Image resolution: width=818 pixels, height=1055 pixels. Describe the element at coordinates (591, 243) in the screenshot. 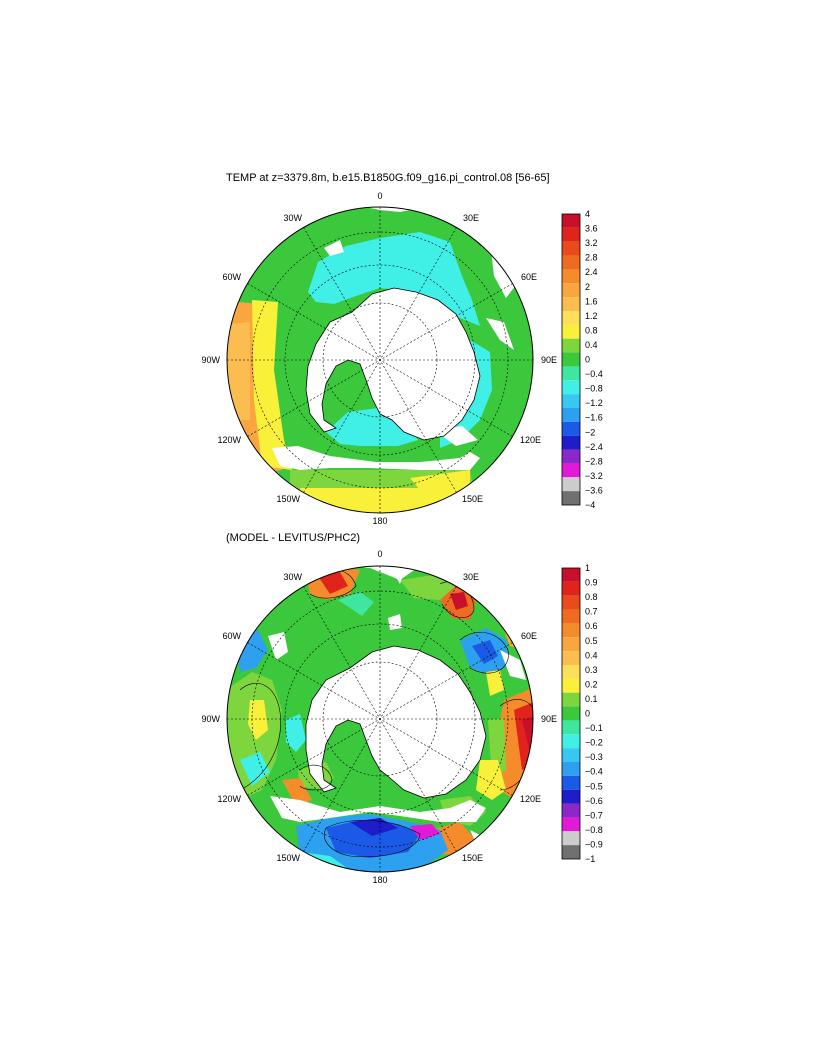

I see `colorbar-tick-label: 3.2` at that location.